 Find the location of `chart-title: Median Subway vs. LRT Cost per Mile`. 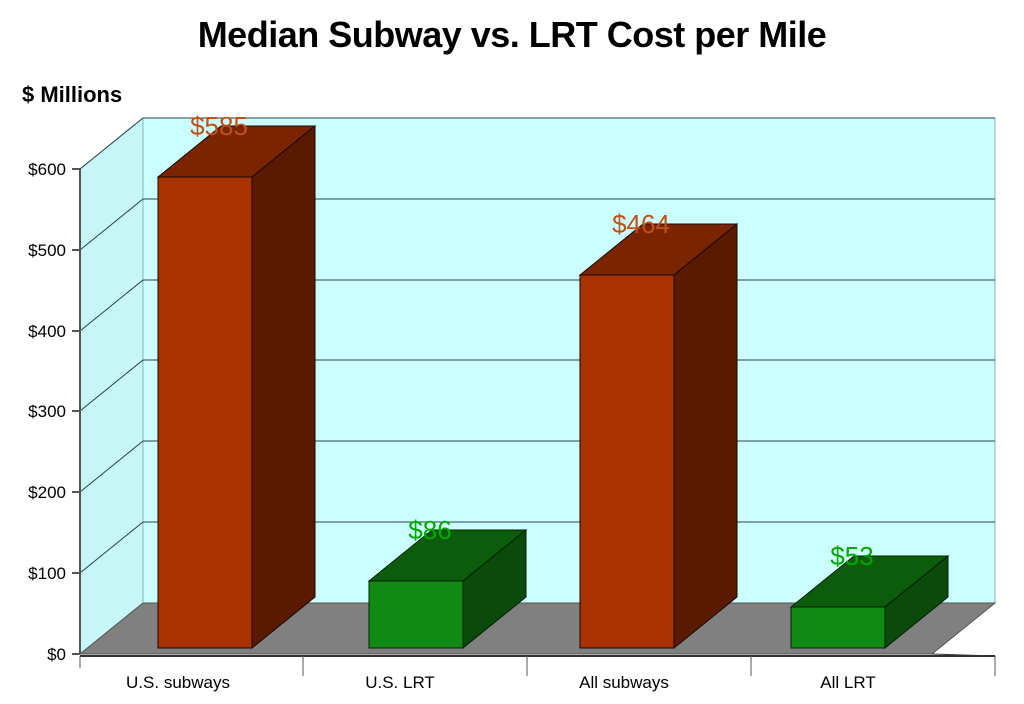

chart-title: Median Subway vs. LRT Cost per Mile is located at coordinates (512, 34).